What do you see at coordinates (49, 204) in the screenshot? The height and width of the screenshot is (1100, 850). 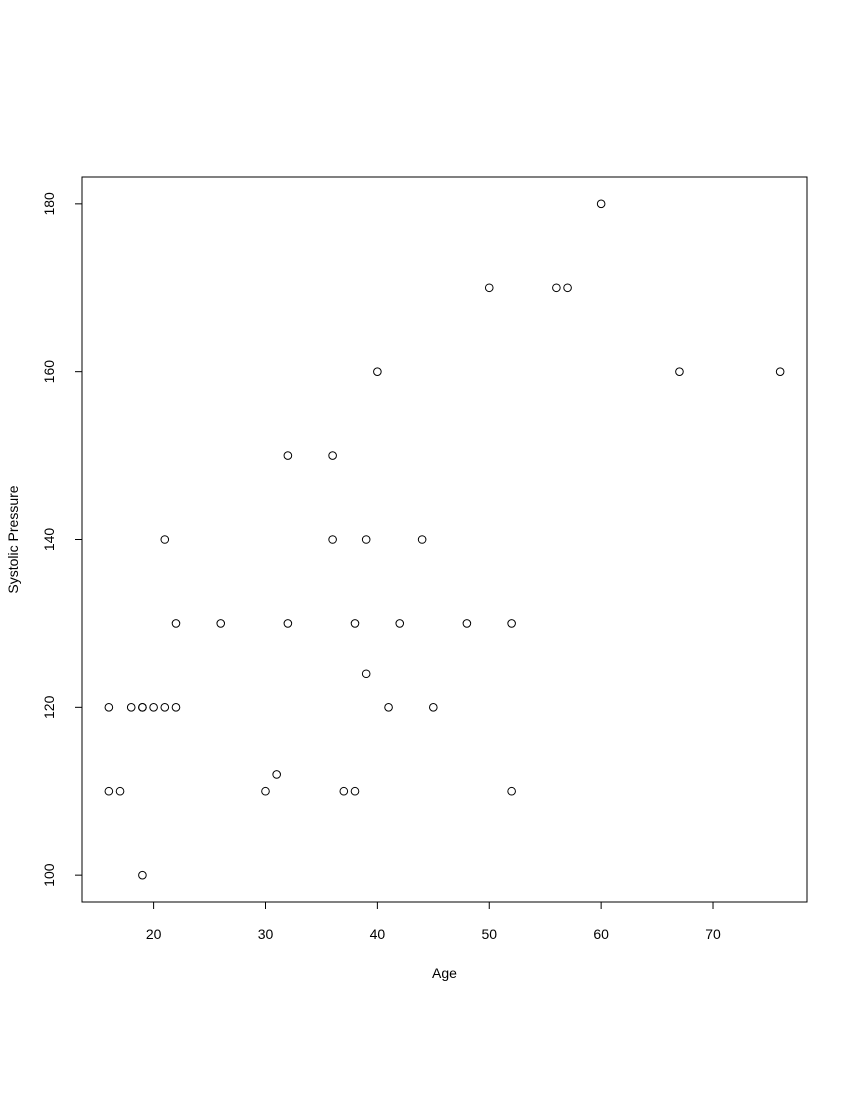 I see `y-tick-label: 180` at bounding box center [49, 204].